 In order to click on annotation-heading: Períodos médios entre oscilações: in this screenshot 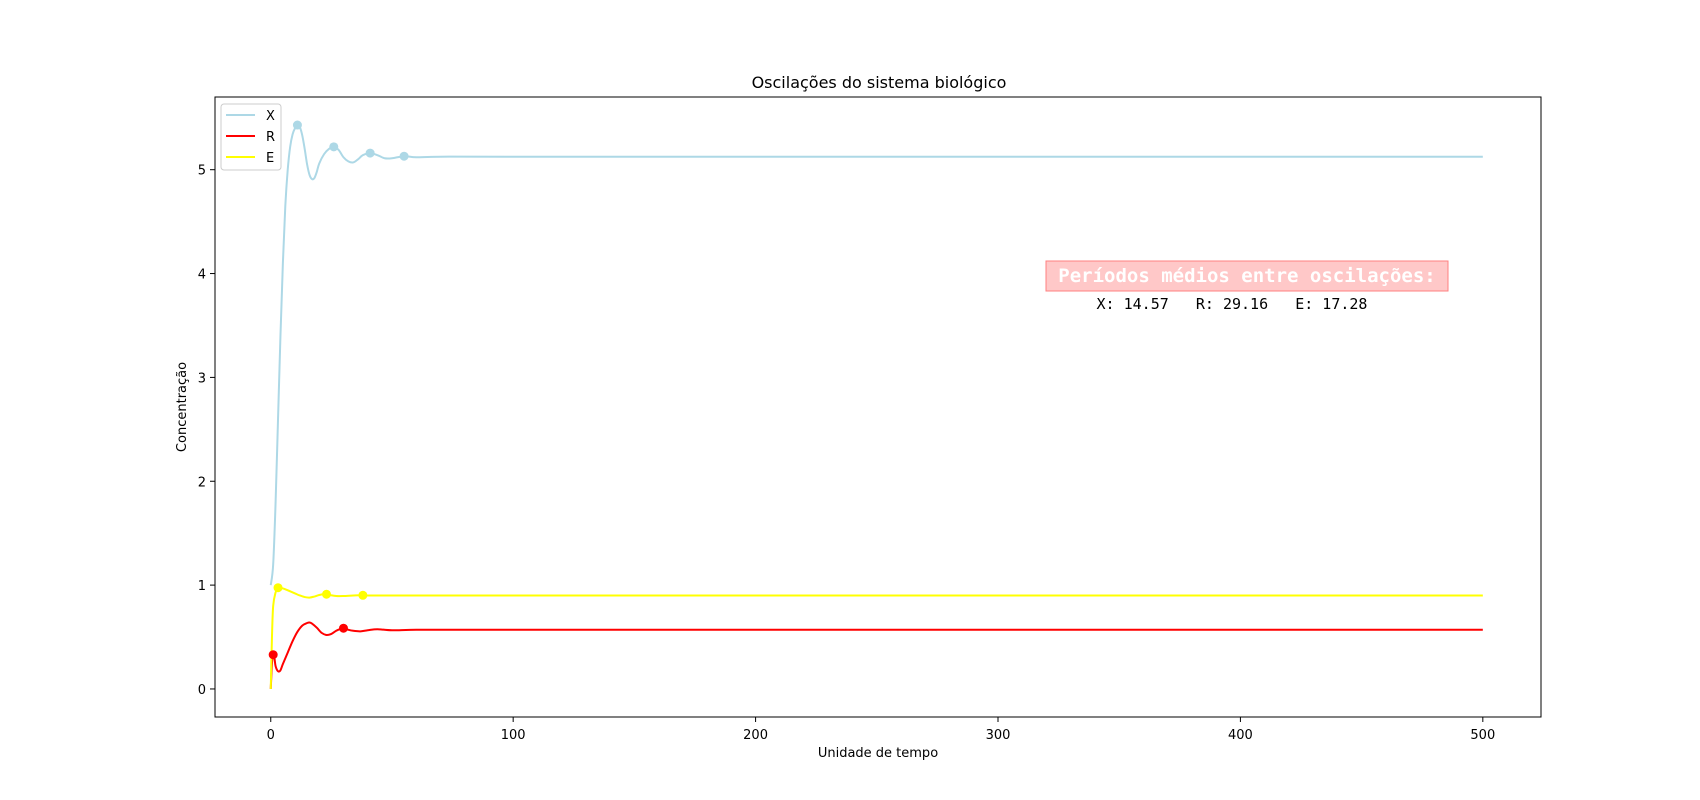, I will do `click(1247, 276)`.